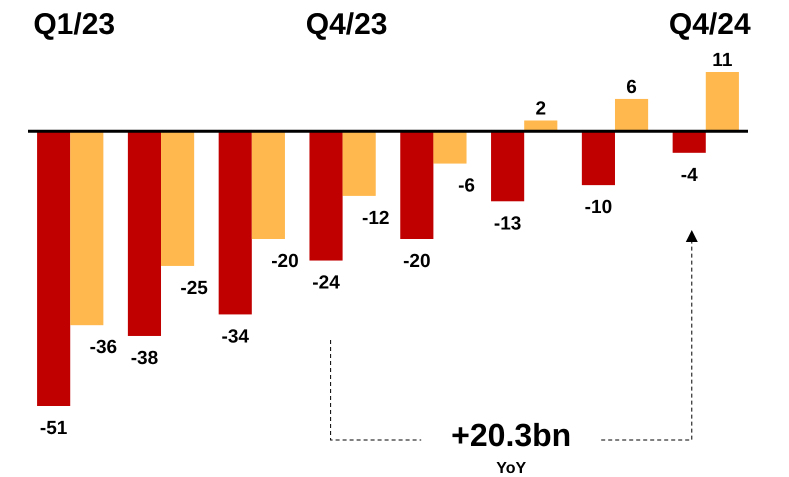  Describe the element at coordinates (376, 218) in the screenshot. I see `data-label: -12` at that location.